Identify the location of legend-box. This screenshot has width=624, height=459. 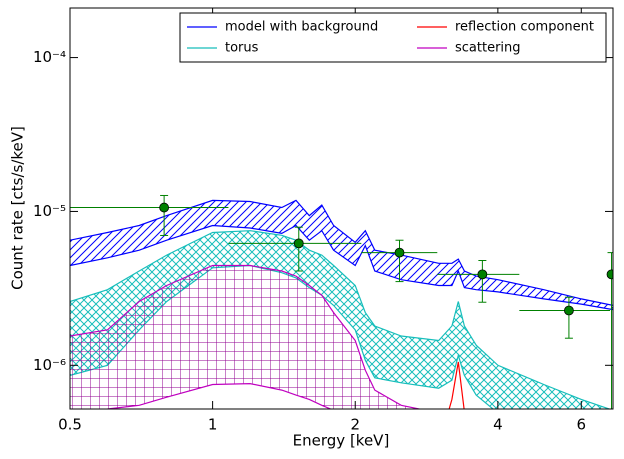
(393, 37).